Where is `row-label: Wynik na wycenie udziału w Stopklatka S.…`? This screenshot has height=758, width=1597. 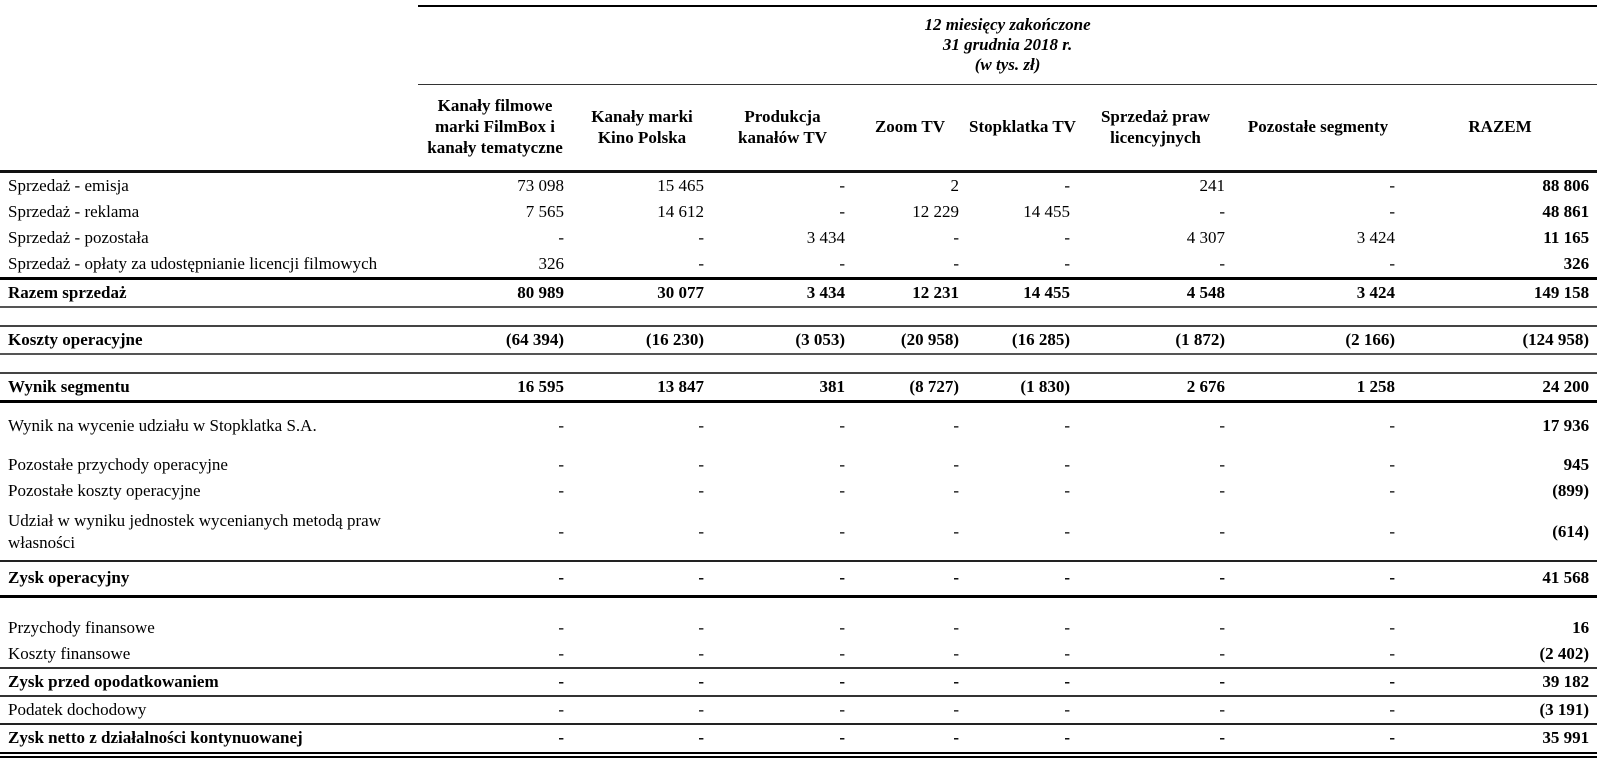
row-label: Wynik na wycenie udziału w Stopklatka S.… is located at coordinates (162, 425).